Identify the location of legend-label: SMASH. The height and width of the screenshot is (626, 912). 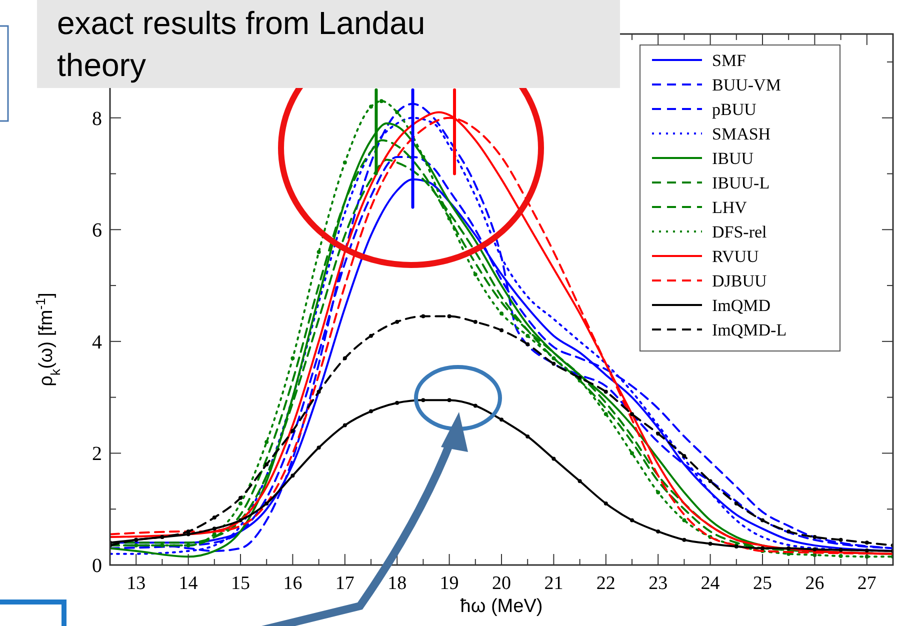
(741, 134).